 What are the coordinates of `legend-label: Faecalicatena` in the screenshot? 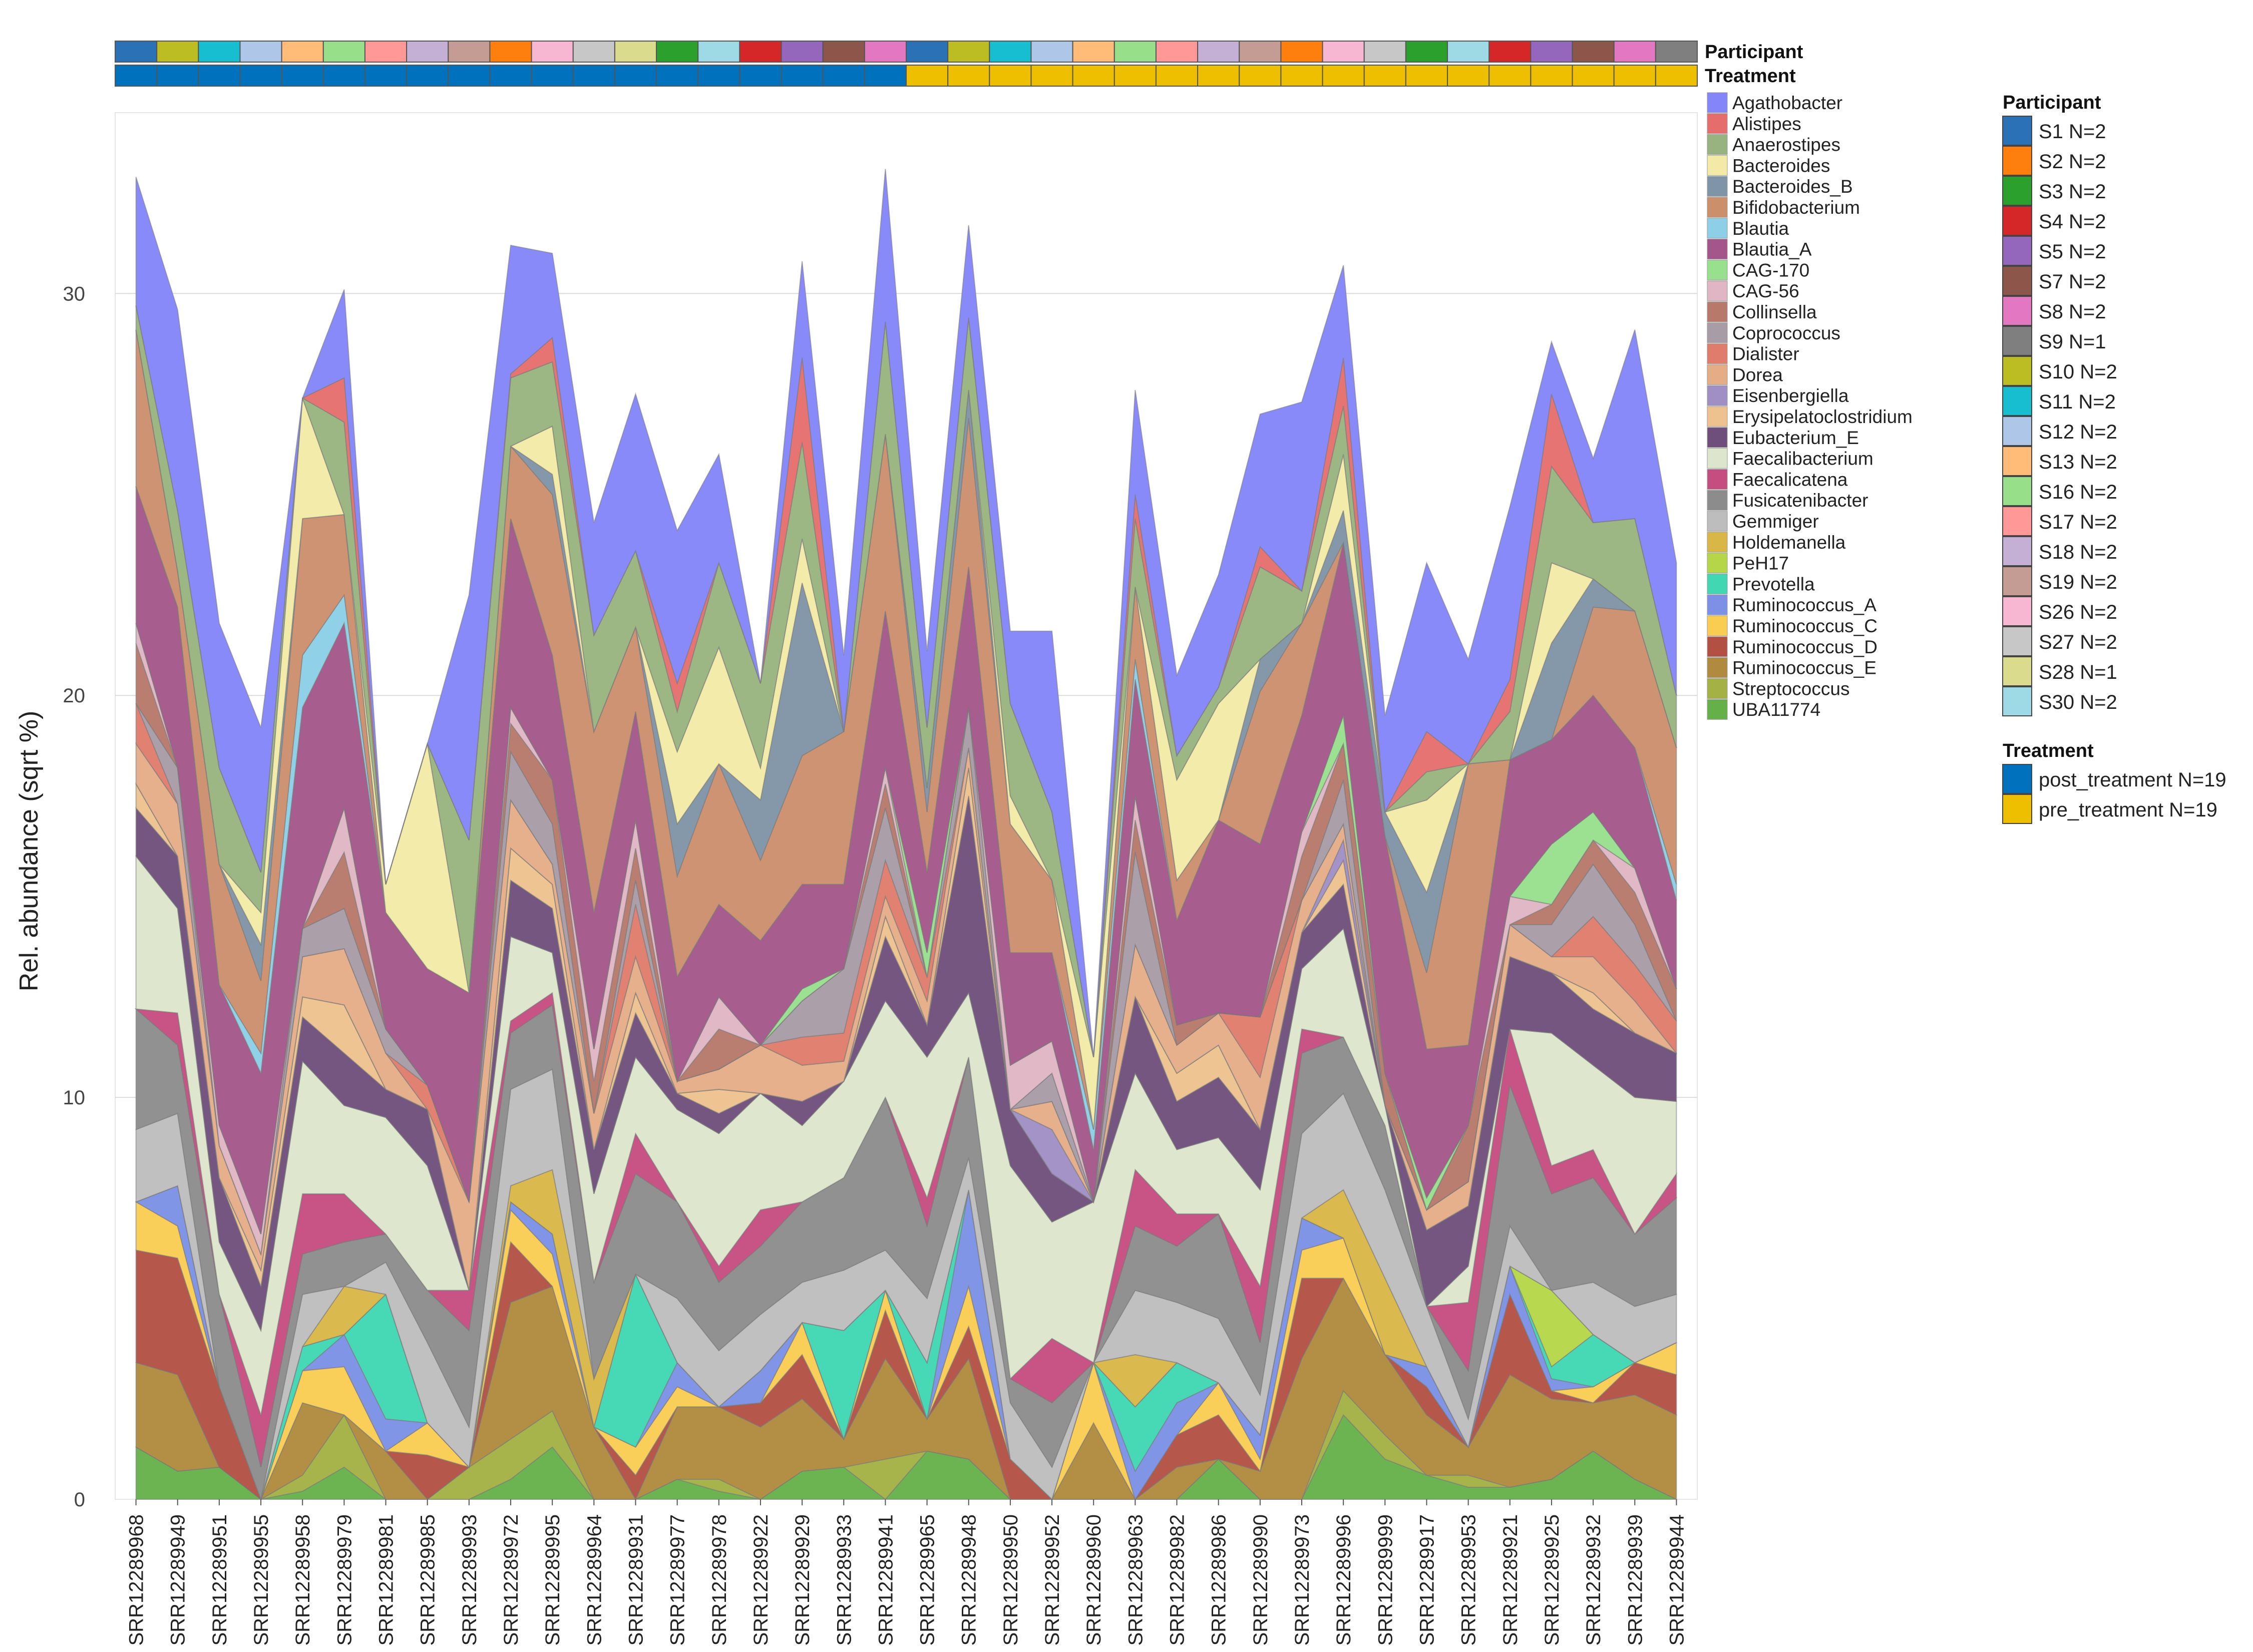 It's located at (1790, 479).